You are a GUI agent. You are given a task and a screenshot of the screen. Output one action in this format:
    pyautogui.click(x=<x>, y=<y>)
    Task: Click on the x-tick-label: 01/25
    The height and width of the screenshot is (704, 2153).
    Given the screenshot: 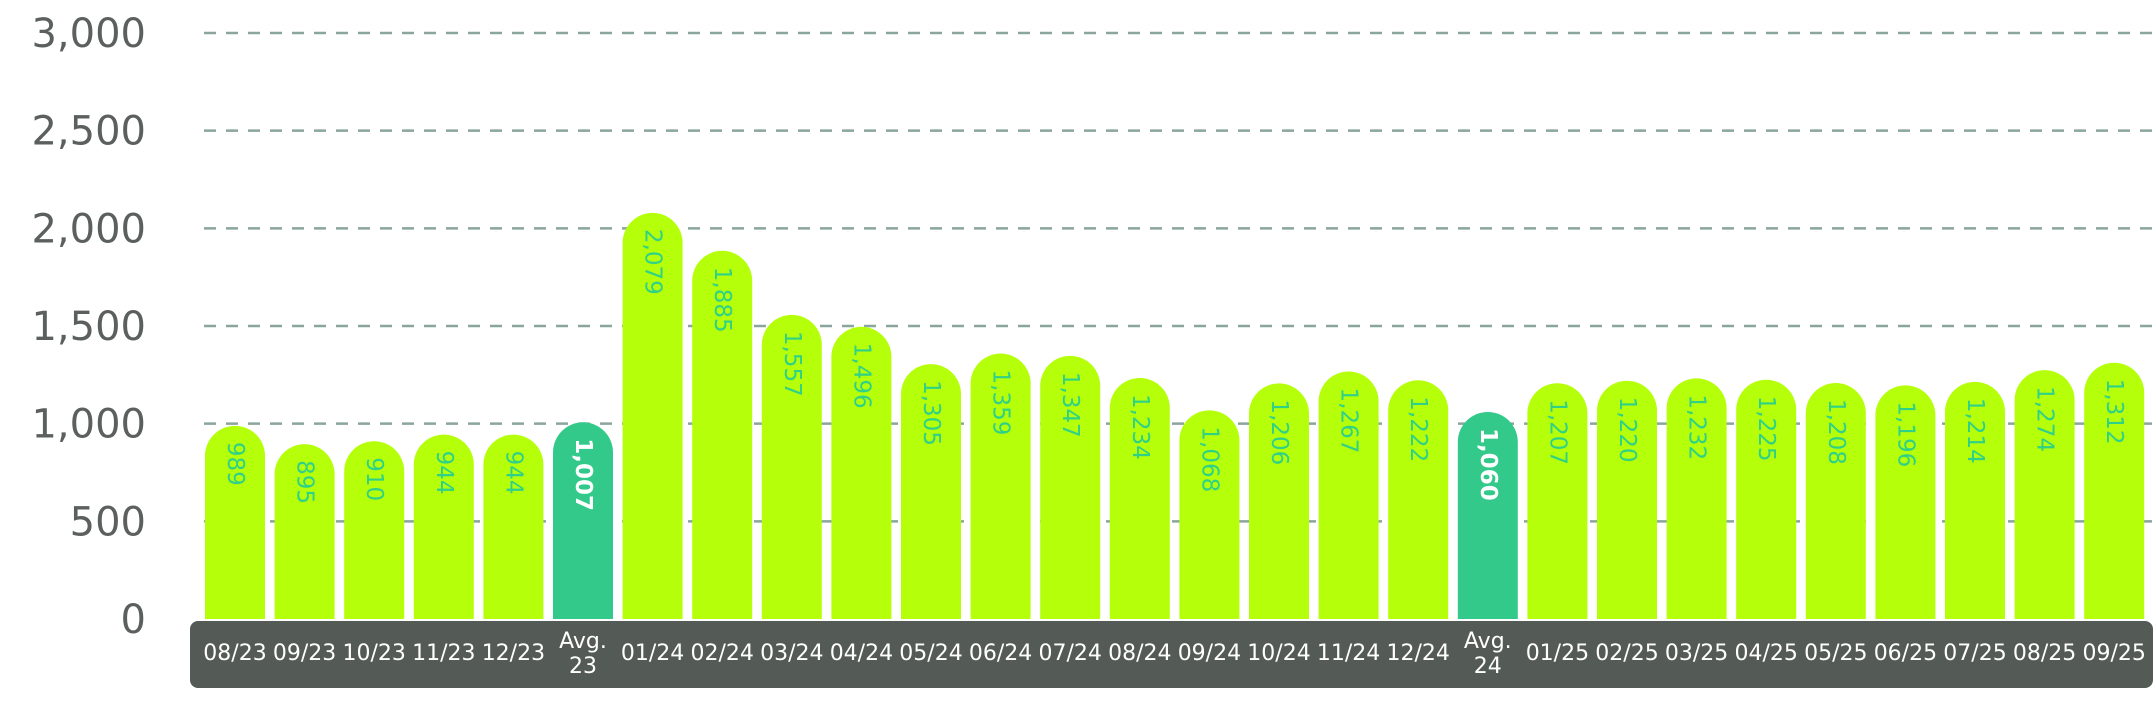 What is the action you would take?
    pyautogui.click(x=1557, y=653)
    